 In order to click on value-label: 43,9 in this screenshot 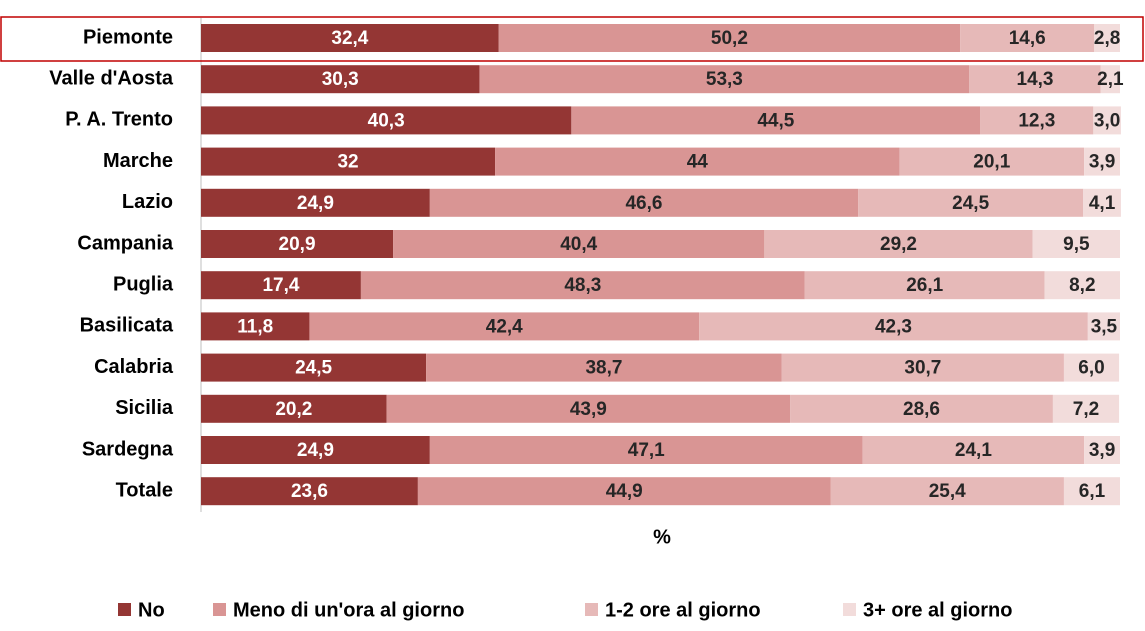, I will do `click(588, 409)`.